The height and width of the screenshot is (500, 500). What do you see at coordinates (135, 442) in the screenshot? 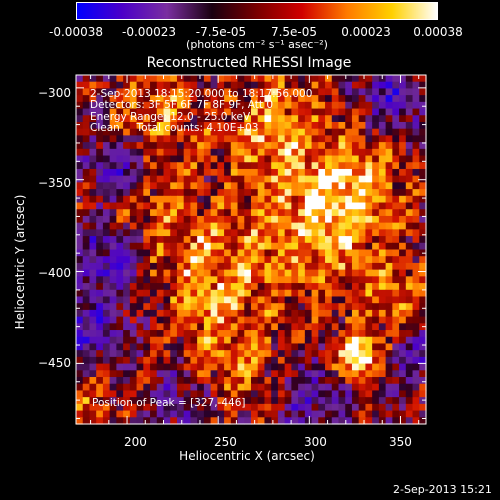
I see `x-tick-label: 200` at bounding box center [135, 442].